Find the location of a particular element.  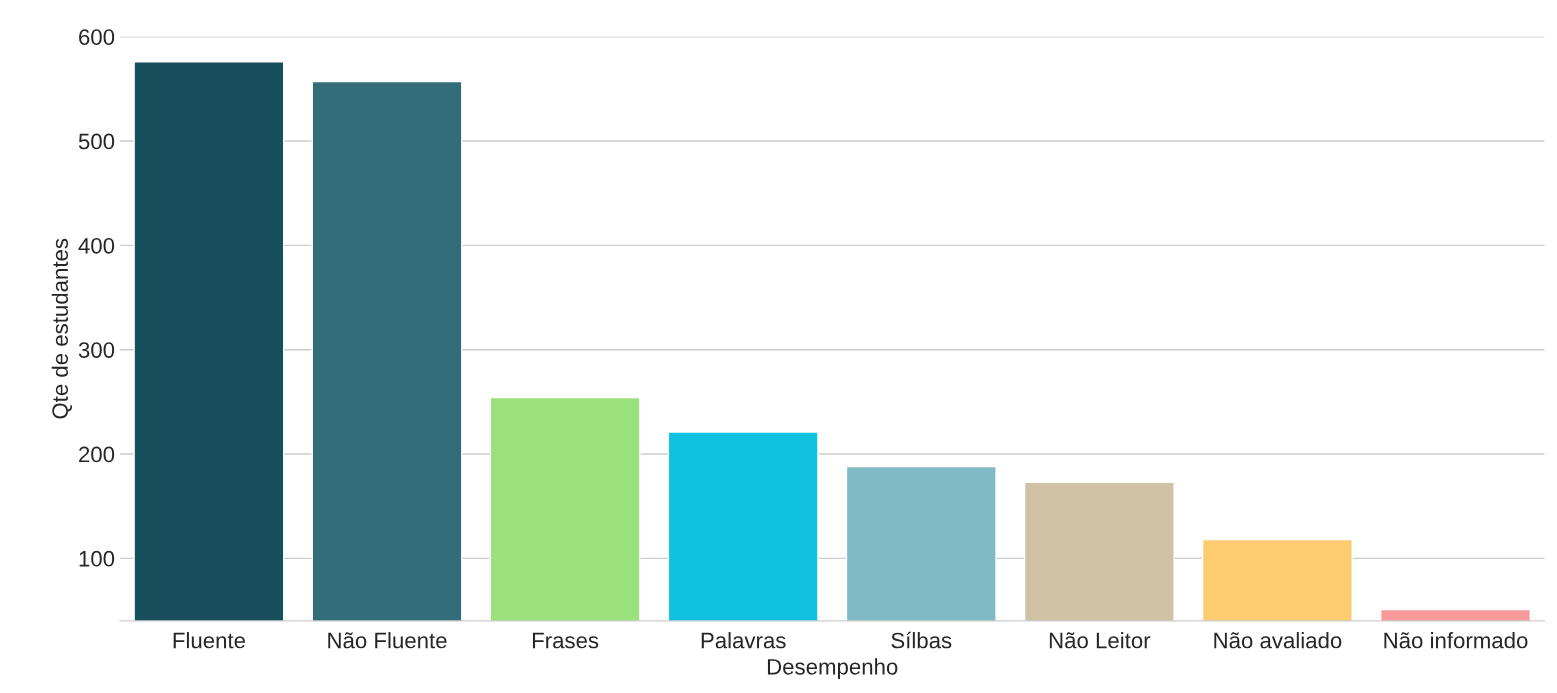

x-tick-label: Frases is located at coordinates (565, 640).